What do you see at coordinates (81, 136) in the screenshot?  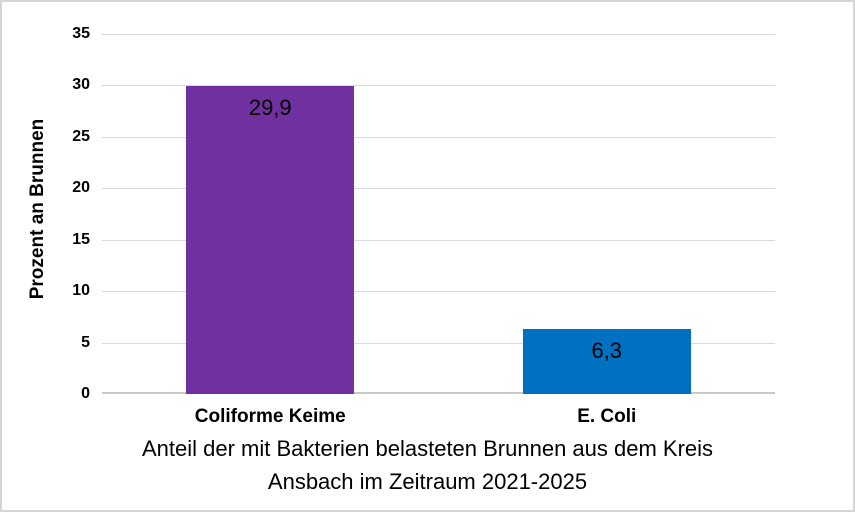 I see `y-tick-label: 25` at bounding box center [81, 136].